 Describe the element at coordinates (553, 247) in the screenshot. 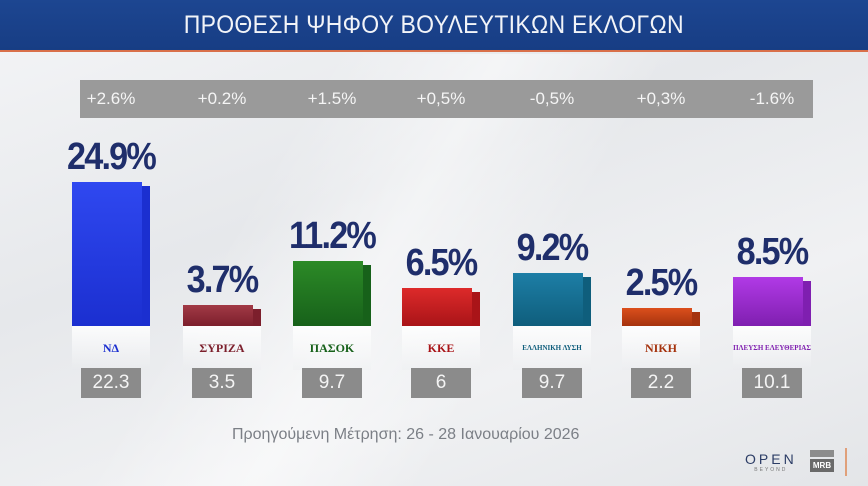

I see `percent-label: 9.2%` at that location.